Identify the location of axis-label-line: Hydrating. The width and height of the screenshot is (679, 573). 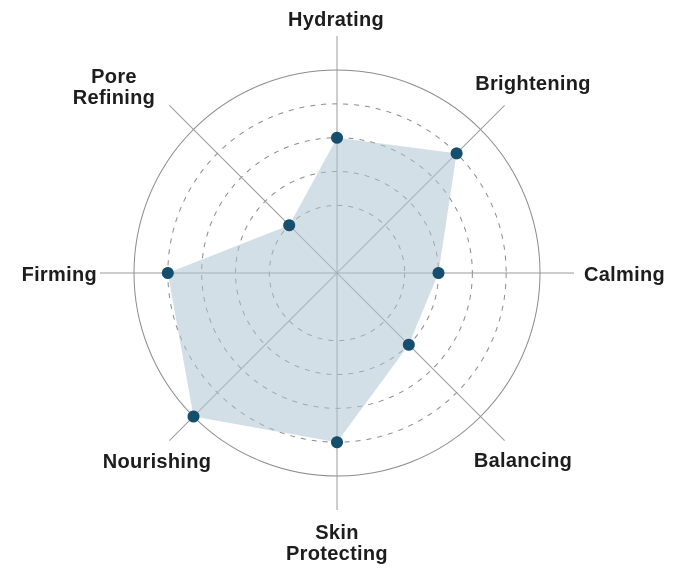
(336, 20).